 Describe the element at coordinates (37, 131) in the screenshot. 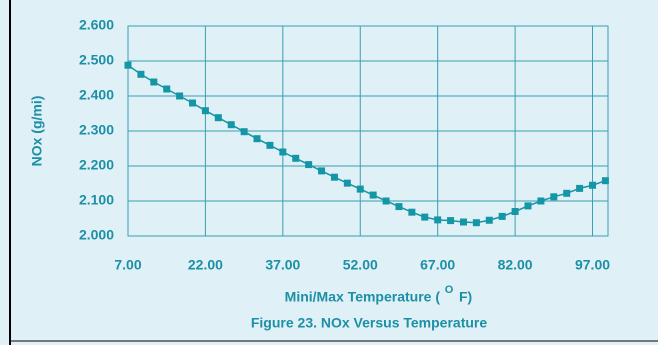

I see `y-axis-label: NOx (g/mi)` at that location.